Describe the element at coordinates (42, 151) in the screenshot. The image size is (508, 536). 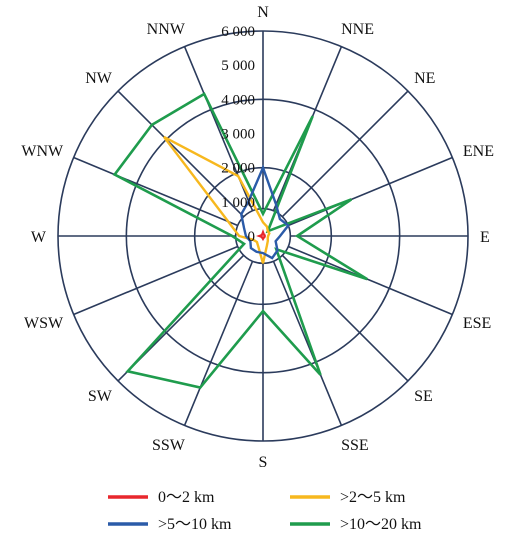
I see `direction-label: WNW` at that location.